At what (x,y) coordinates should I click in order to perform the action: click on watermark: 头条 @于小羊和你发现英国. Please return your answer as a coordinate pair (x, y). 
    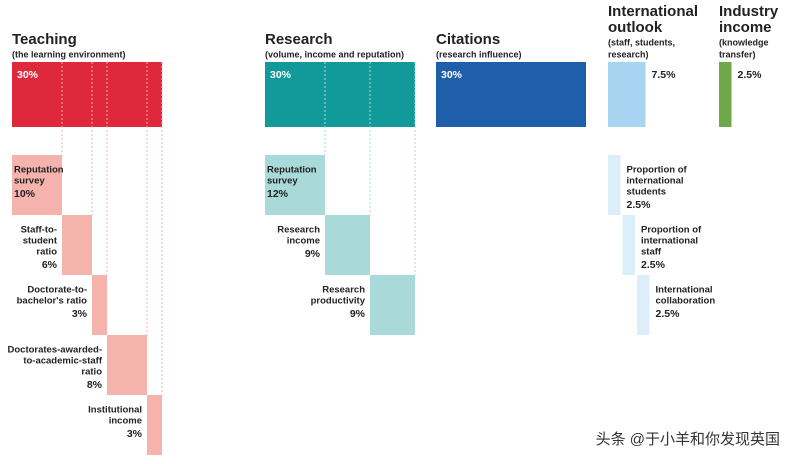
    Looking at the image, I should click on (688, 439).